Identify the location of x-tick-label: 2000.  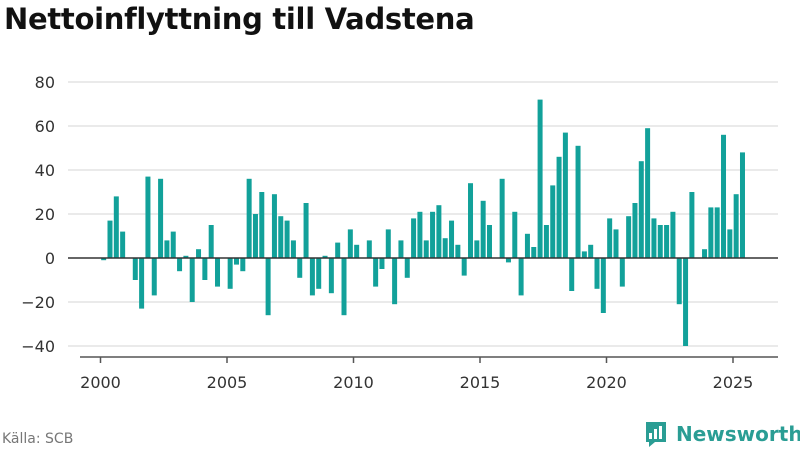
(100, 382).